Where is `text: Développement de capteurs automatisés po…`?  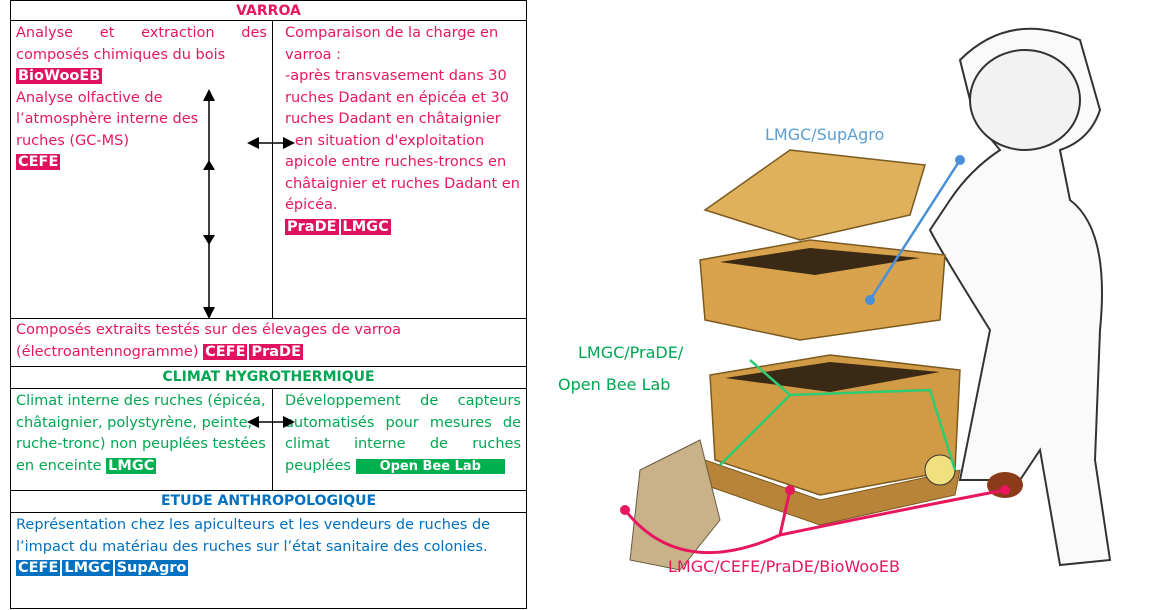 text: Développement de capteurs automatisés po… is located at coordinates (403, 433).